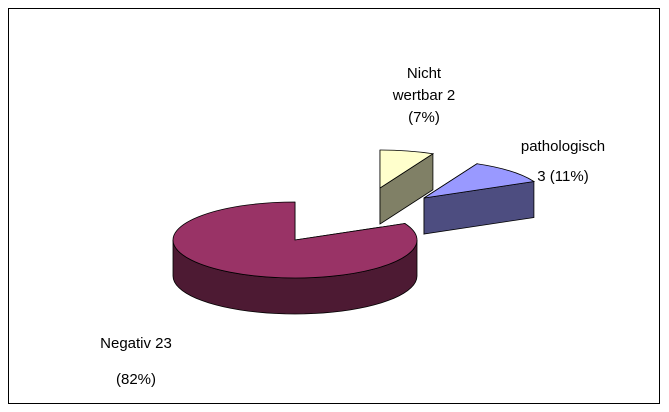 Image resolution: width=669 pixels, height=412 pixels. What do you see at coordinates (432, 106) in the screenshot?
I see `value-label: 2 (7%)` at bounding box center [432, 106].